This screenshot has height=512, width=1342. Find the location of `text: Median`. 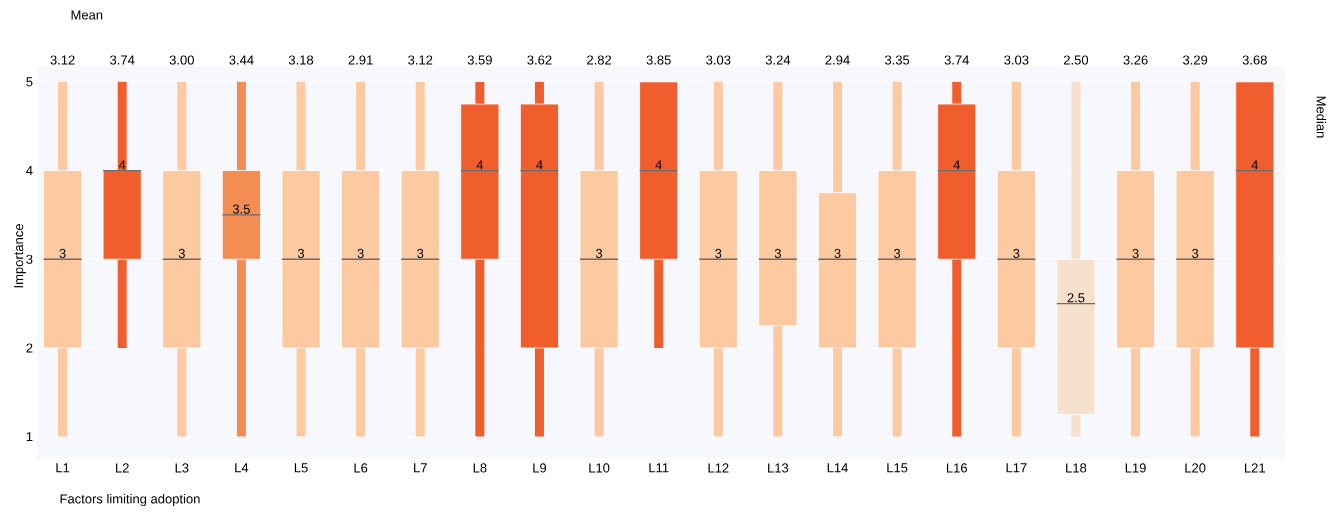

text: Median is located at coordinates (1321, 117).